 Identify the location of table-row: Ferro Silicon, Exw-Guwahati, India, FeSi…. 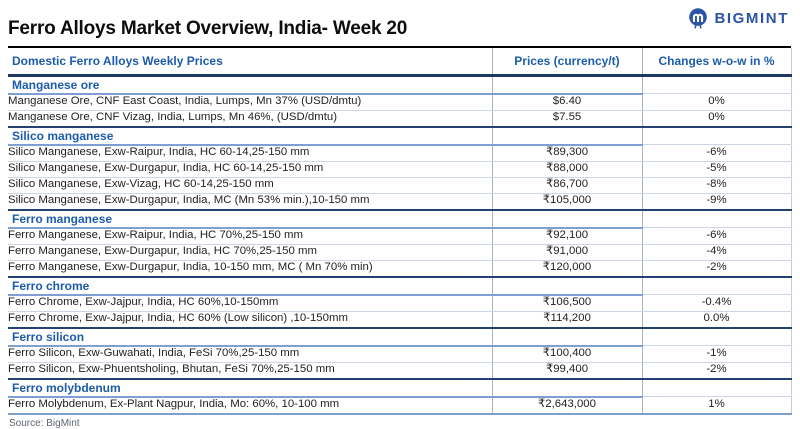
(400, 354).